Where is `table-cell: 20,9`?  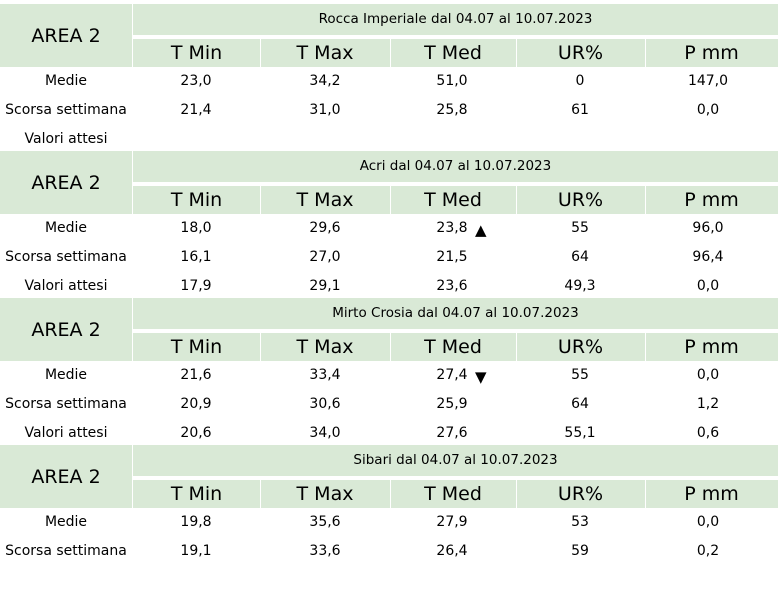
table-cell: 20,9 is located at coordinates (196, 404).